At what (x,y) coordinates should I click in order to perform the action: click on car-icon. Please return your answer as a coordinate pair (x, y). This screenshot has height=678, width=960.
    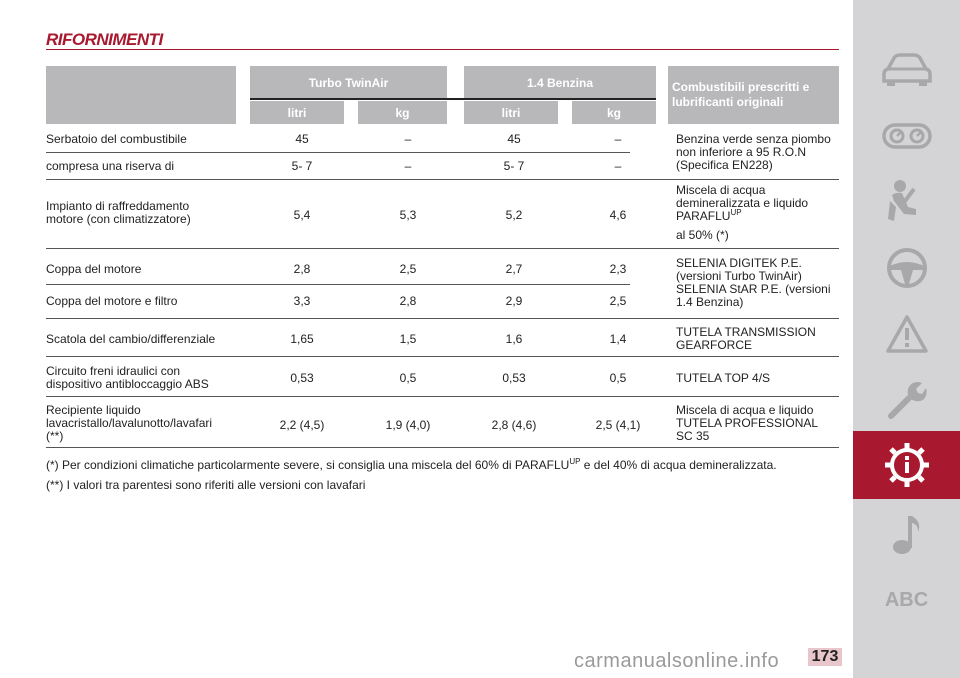
    Looking at the image, I should click on (906, 69).